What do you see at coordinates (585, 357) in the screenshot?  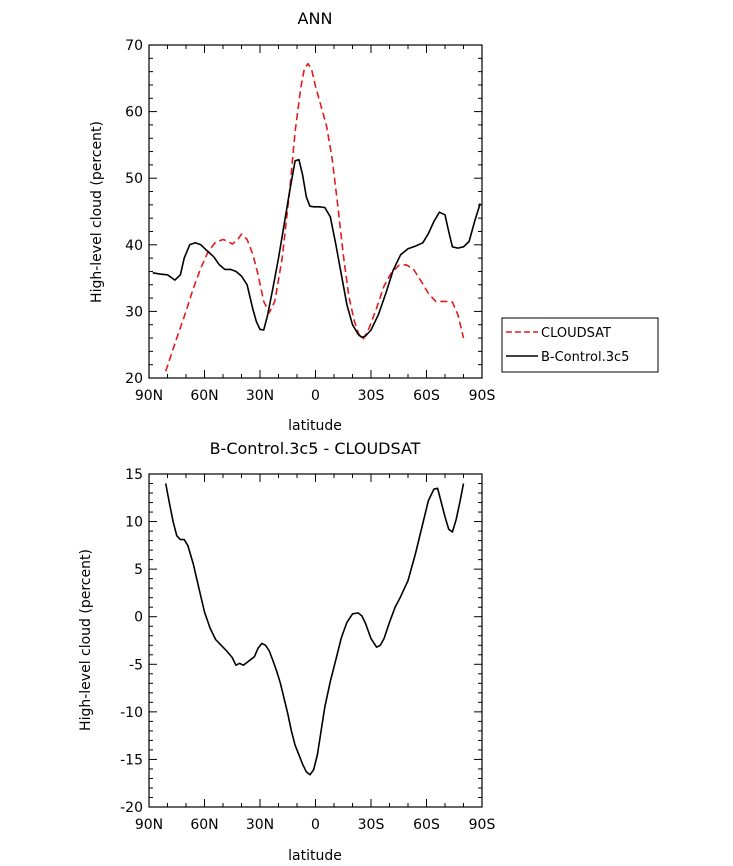 I see `legend-label-bcontrol: B-Control.3c5` at bounding box center [585, 357].